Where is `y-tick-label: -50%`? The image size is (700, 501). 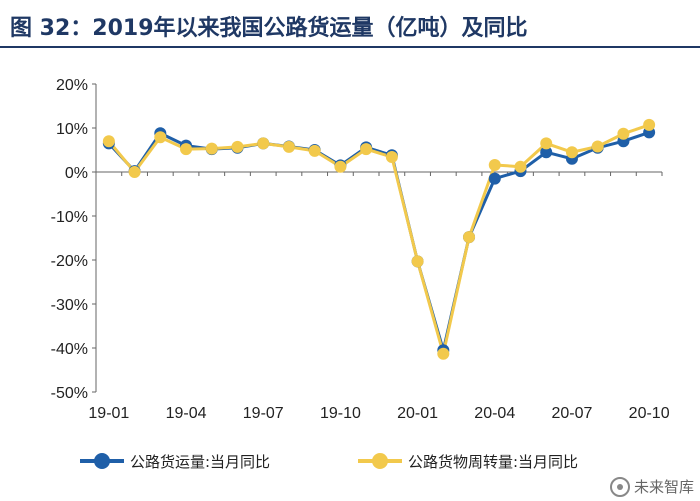 y-tick-label: -50% is located at coordinates (69, 393).